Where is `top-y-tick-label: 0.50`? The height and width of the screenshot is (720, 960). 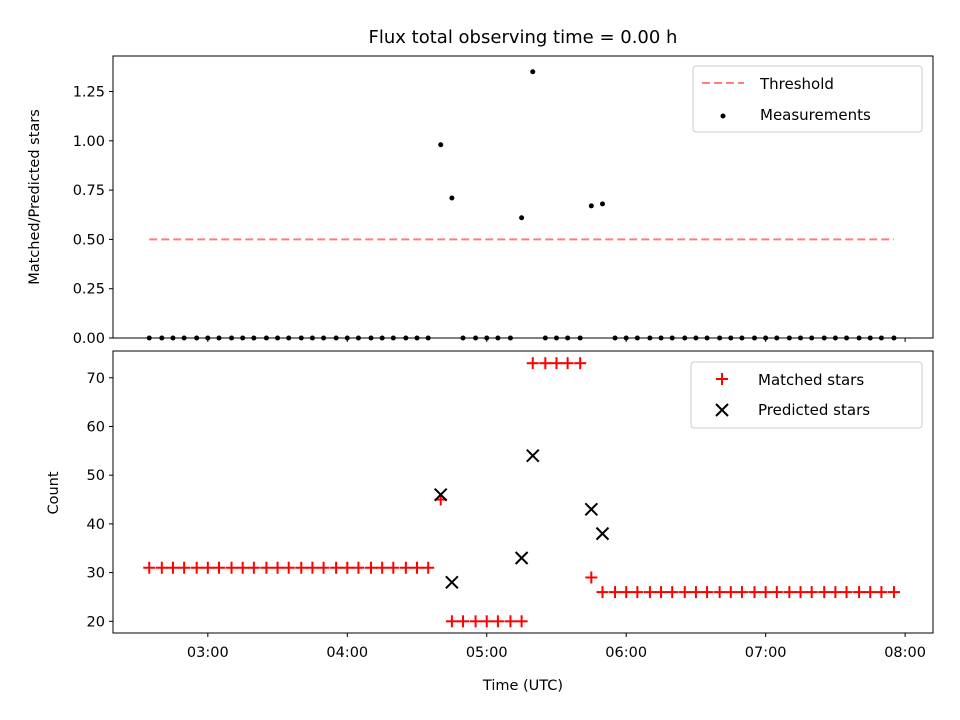
top-y-tick-label: 0.50 is located at coordinates (89, 240).